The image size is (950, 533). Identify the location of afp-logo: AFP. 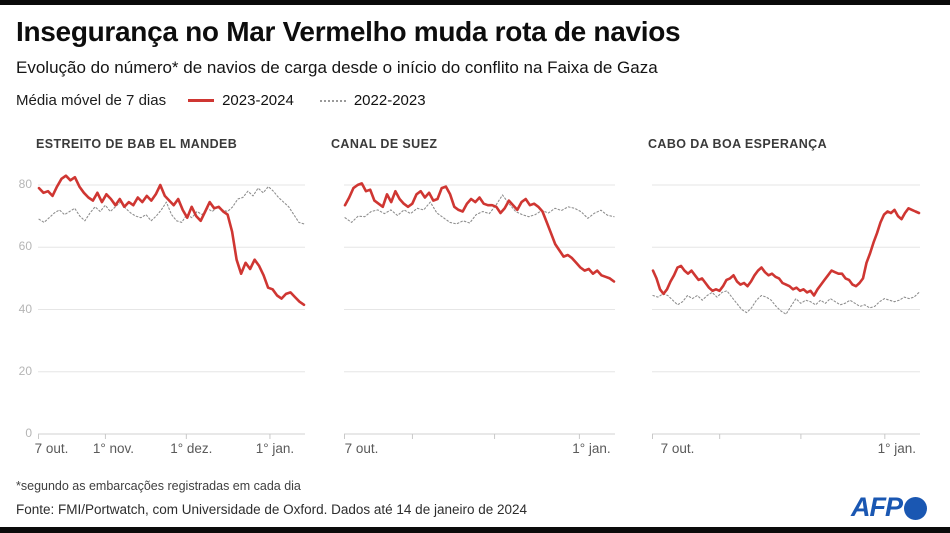
(889, 507).